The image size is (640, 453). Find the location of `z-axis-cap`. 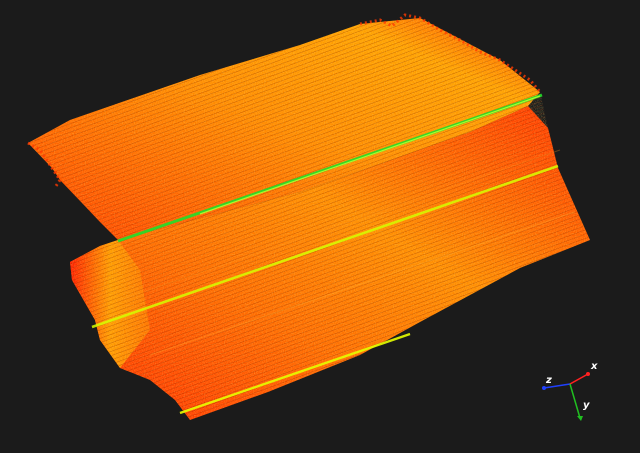

z-axis-cap is located at coordinates (544, 388).